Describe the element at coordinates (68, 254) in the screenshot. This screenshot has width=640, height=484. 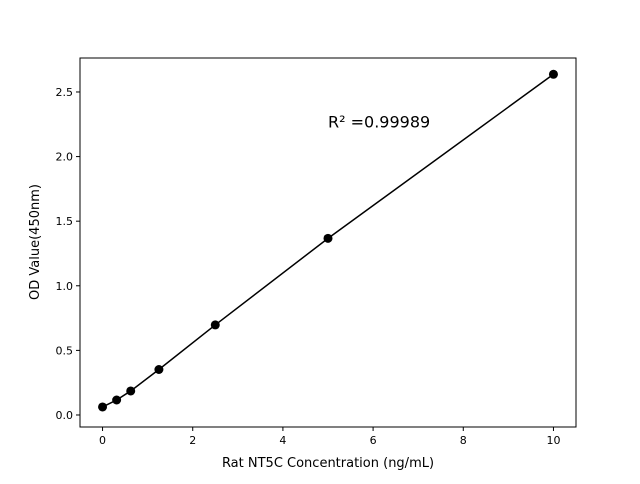
I see `y-axis-ticks: 0.0 0.5 1.0 1.5 2.0 2.5` at that location.